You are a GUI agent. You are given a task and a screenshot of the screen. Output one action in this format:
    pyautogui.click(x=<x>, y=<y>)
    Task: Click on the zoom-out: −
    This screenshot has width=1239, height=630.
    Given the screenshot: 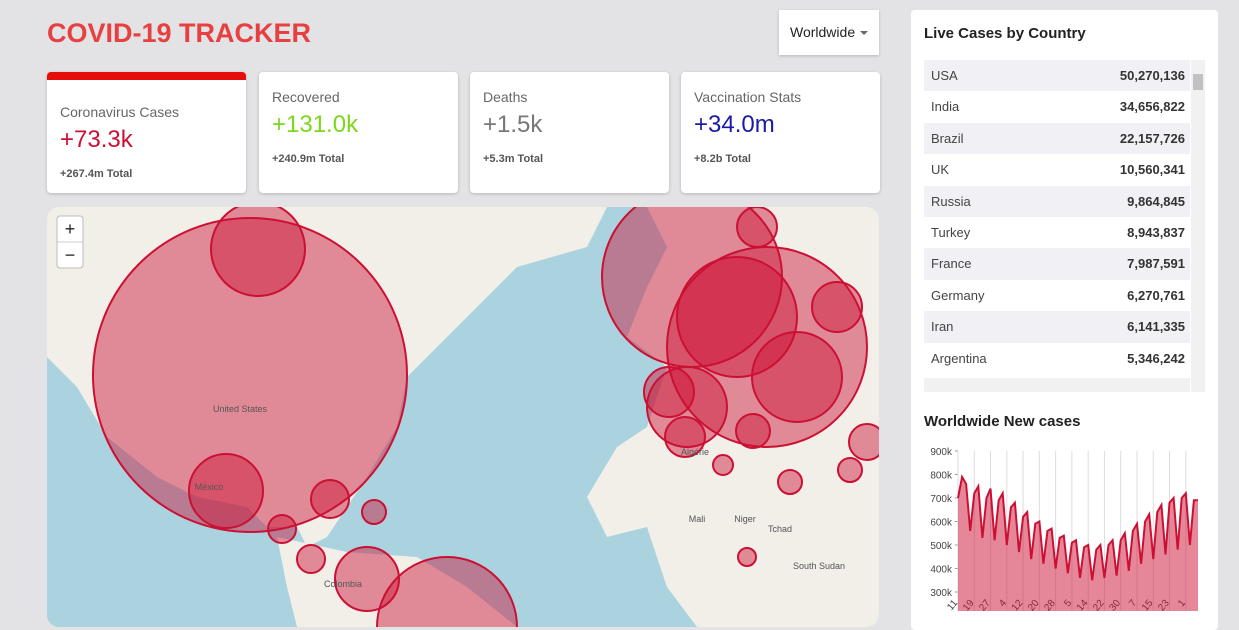 What is the action you would take?
    pyautogui.click(x=70, y=255)
    